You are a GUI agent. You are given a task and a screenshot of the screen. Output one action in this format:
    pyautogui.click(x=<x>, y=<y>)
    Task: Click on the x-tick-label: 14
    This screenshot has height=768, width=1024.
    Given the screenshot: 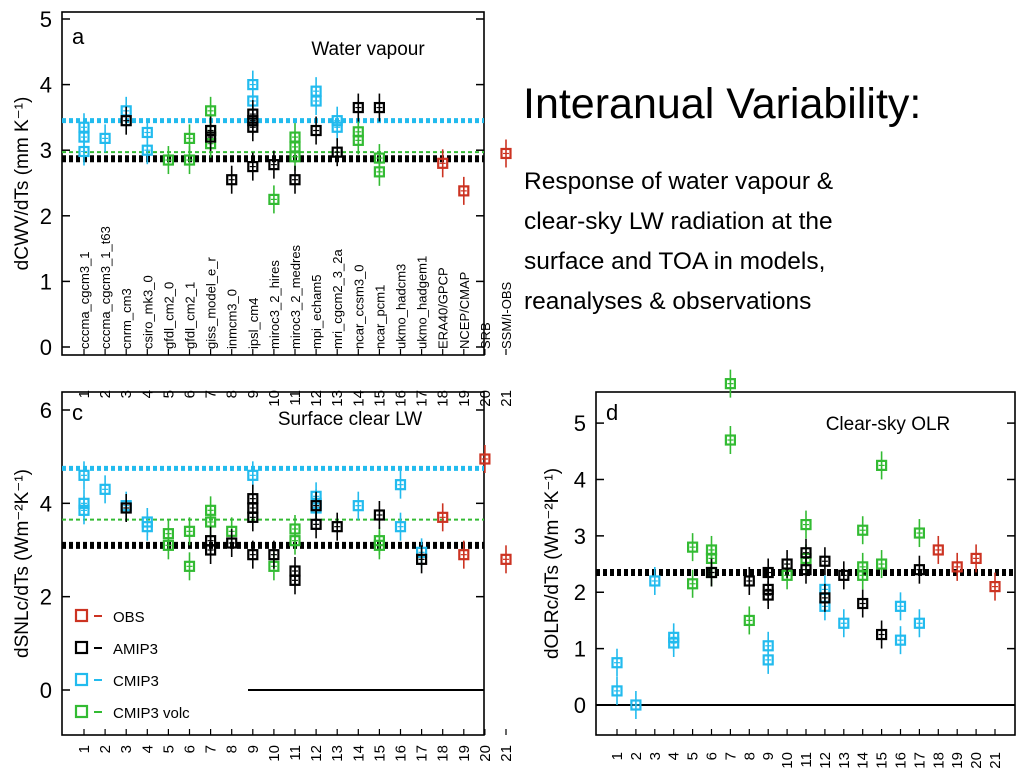 What is the action you would take?
    pyautogui.click(x=863, y=760)
    